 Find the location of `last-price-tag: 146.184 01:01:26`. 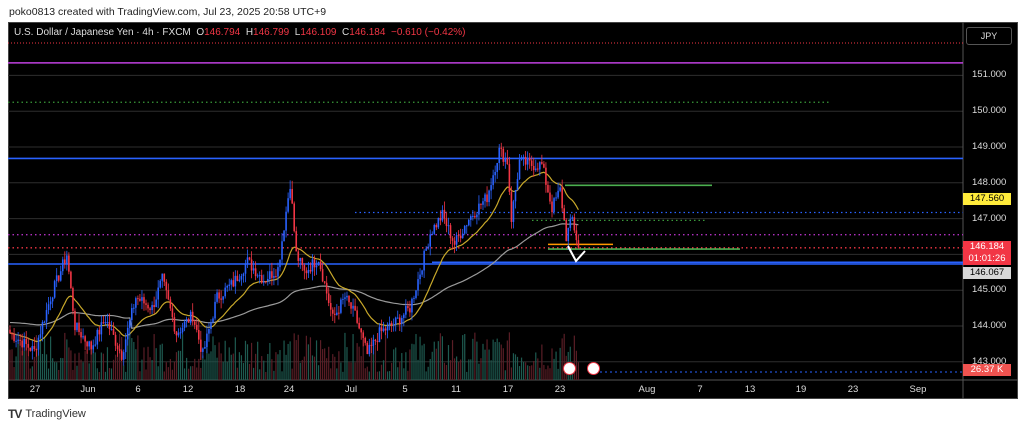

last-price-tag: 146.184 01:01:26 is located at coordinates (987, 253).